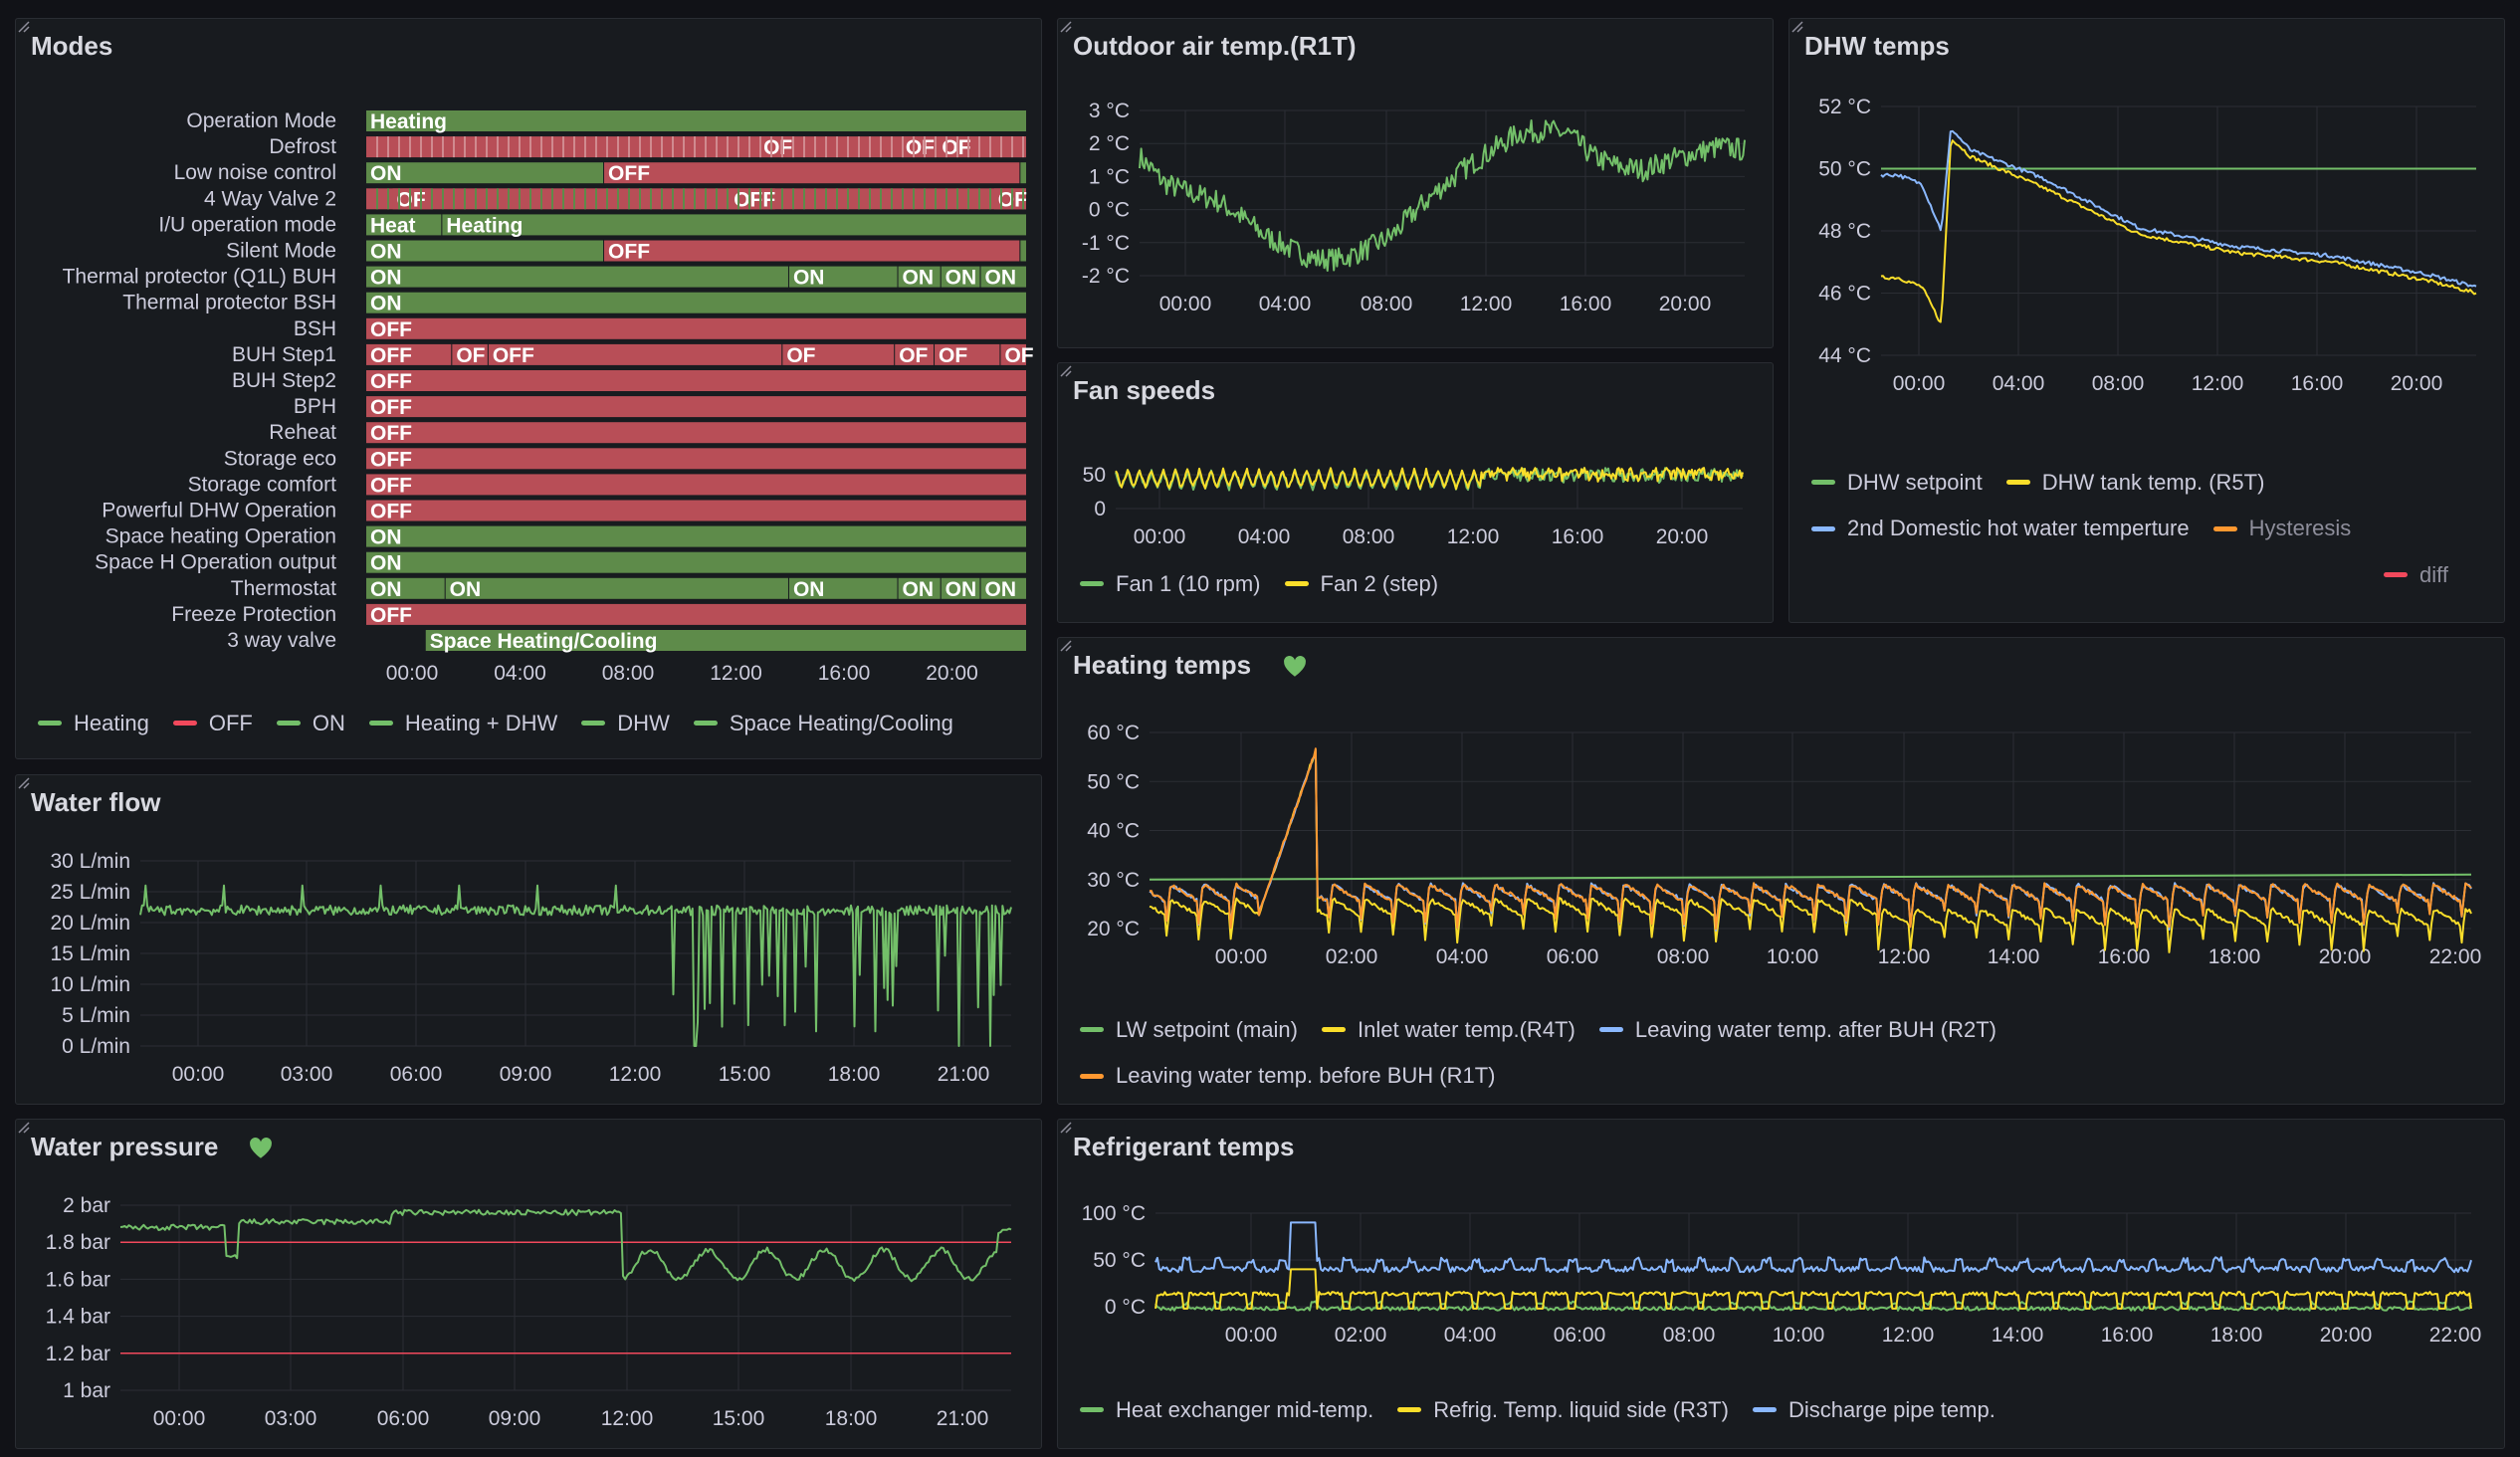 This screenshot has width=2520, height=1457. I want to click on legend-item: DHW tank temp. (R5T), so click(2134, 483).